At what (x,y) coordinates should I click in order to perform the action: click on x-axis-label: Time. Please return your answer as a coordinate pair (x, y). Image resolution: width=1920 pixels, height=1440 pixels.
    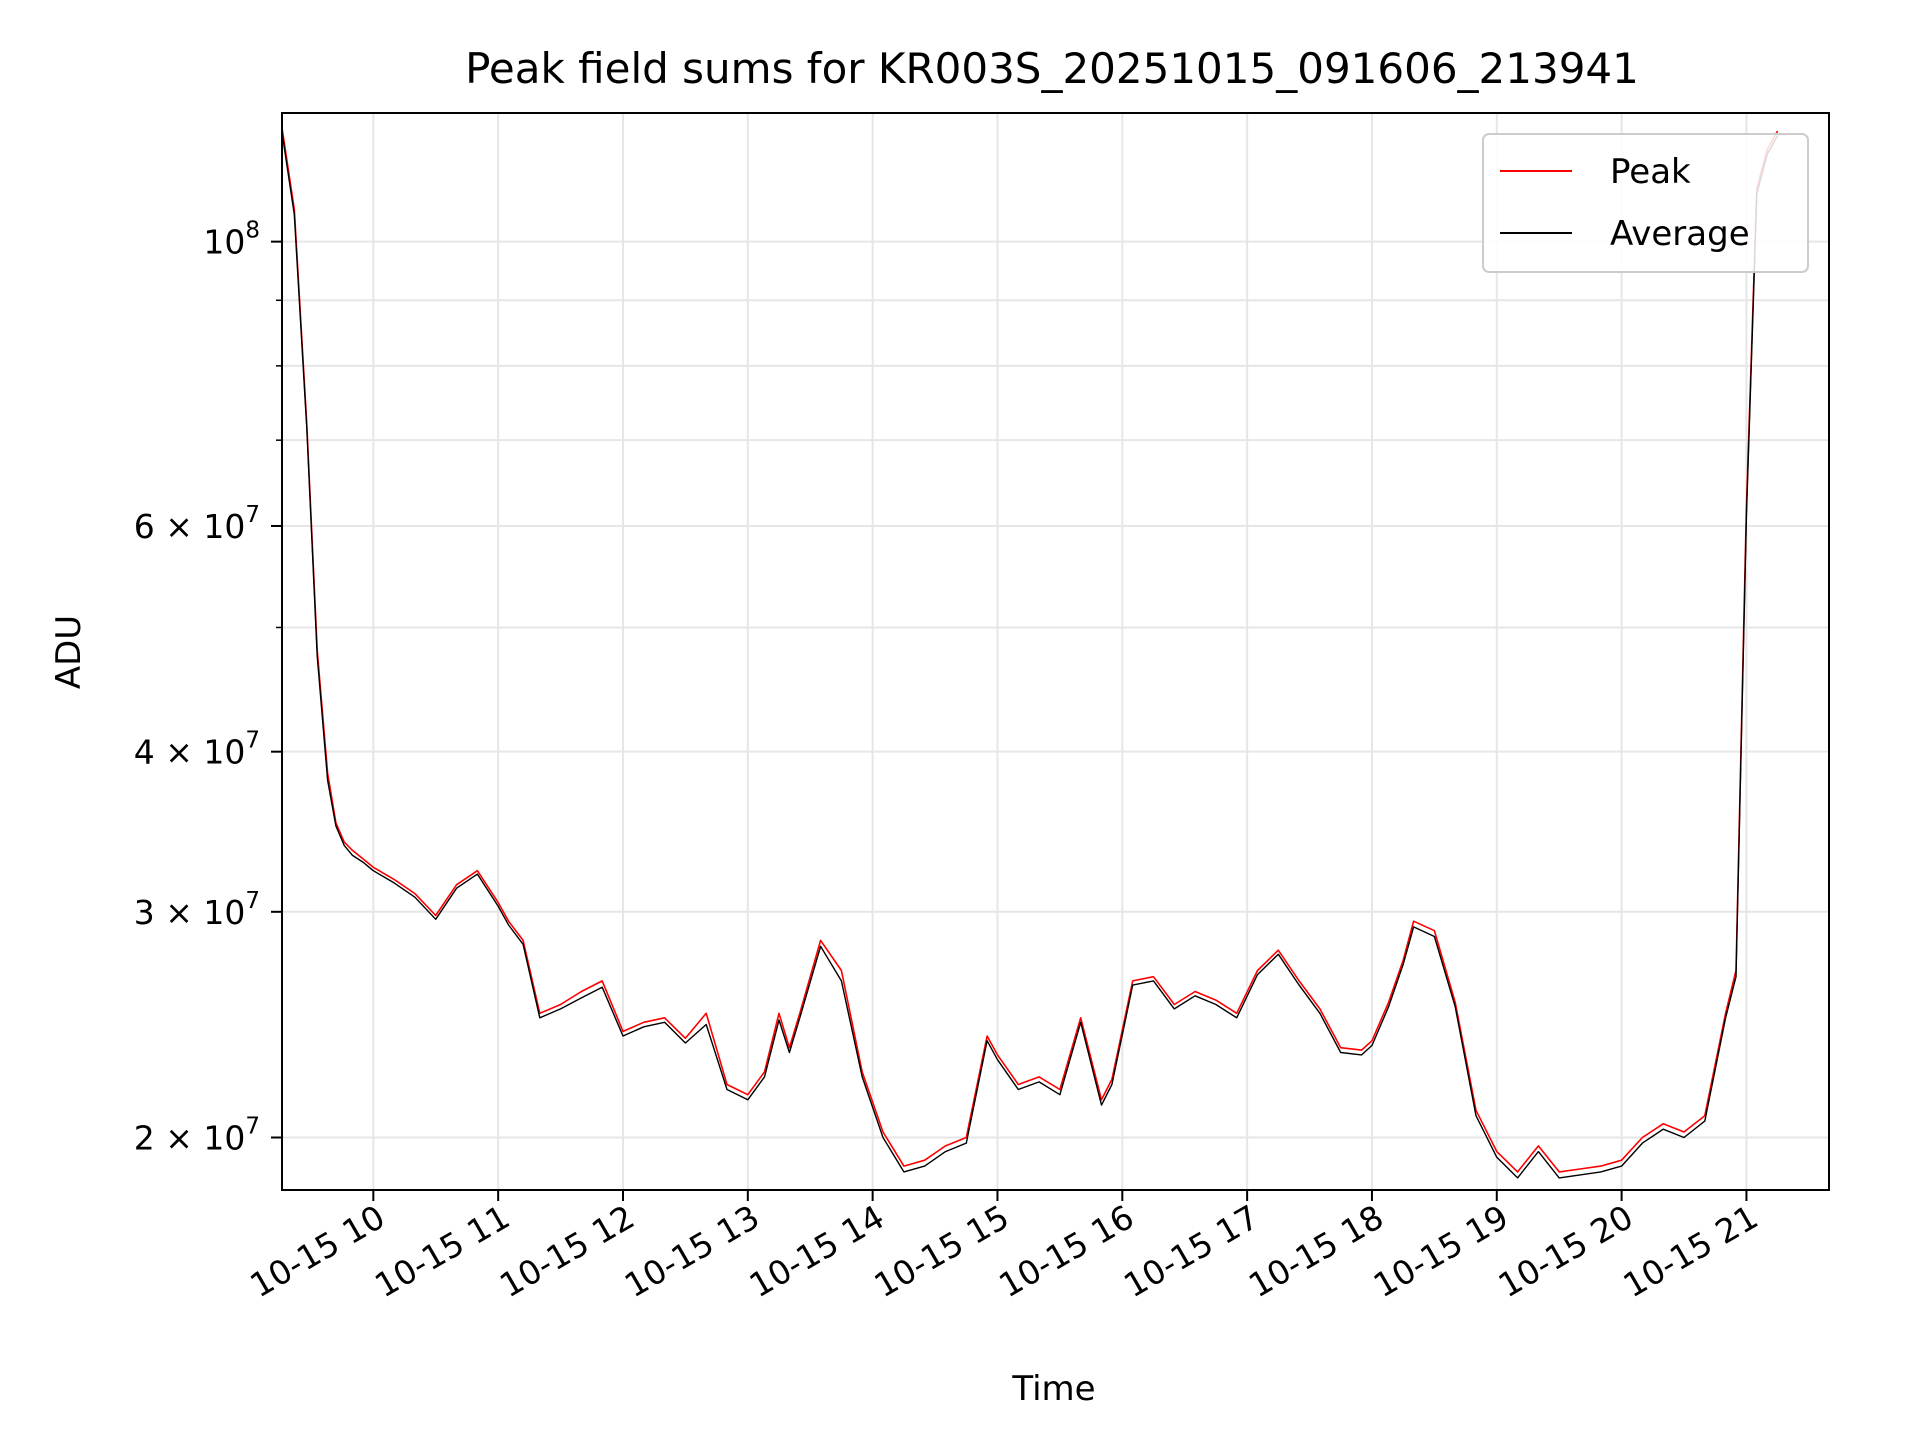
    Looking at the image, I should click on (1053, 1389).